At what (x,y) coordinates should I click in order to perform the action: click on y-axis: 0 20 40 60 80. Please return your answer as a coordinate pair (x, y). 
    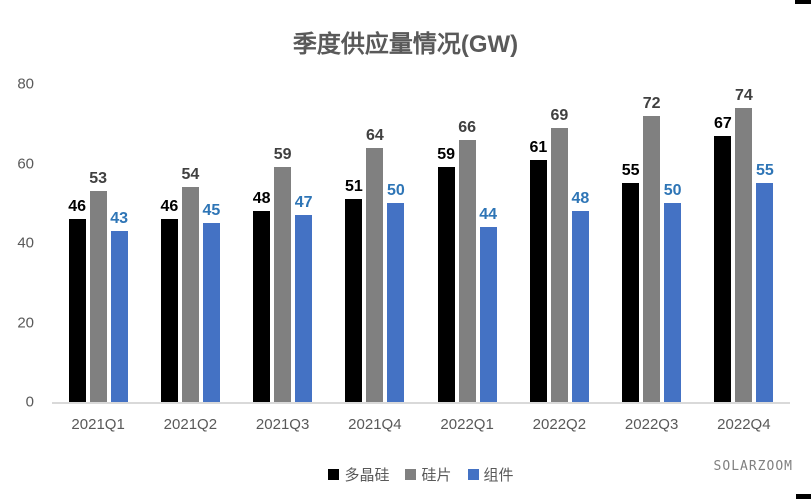
    Looking at the image, I should click on (22, 243).